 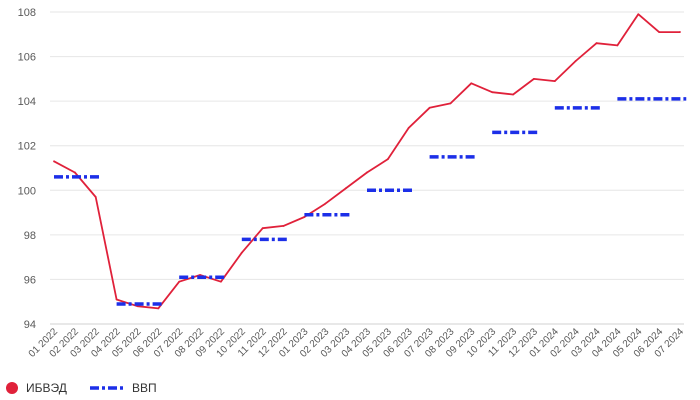 What do you see at coordinates (30, 236) in the screenshot?
I see `y-tick-label: 98` at bounding box center [30, 236].